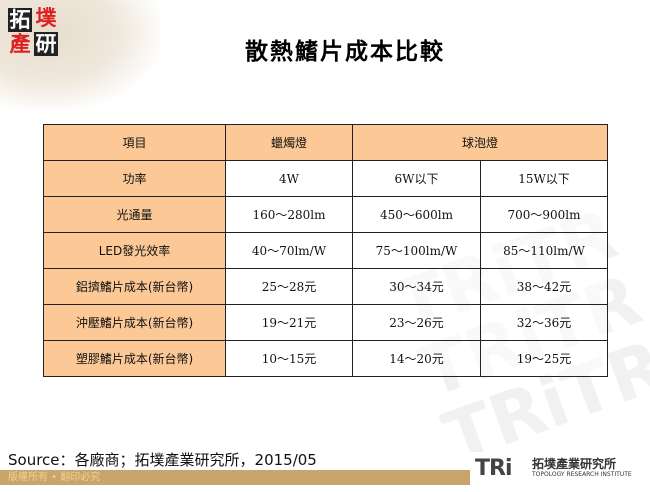  I want to click on table-header-row: 項目 蠟燭燈 球泡燈, so click(325, 142).